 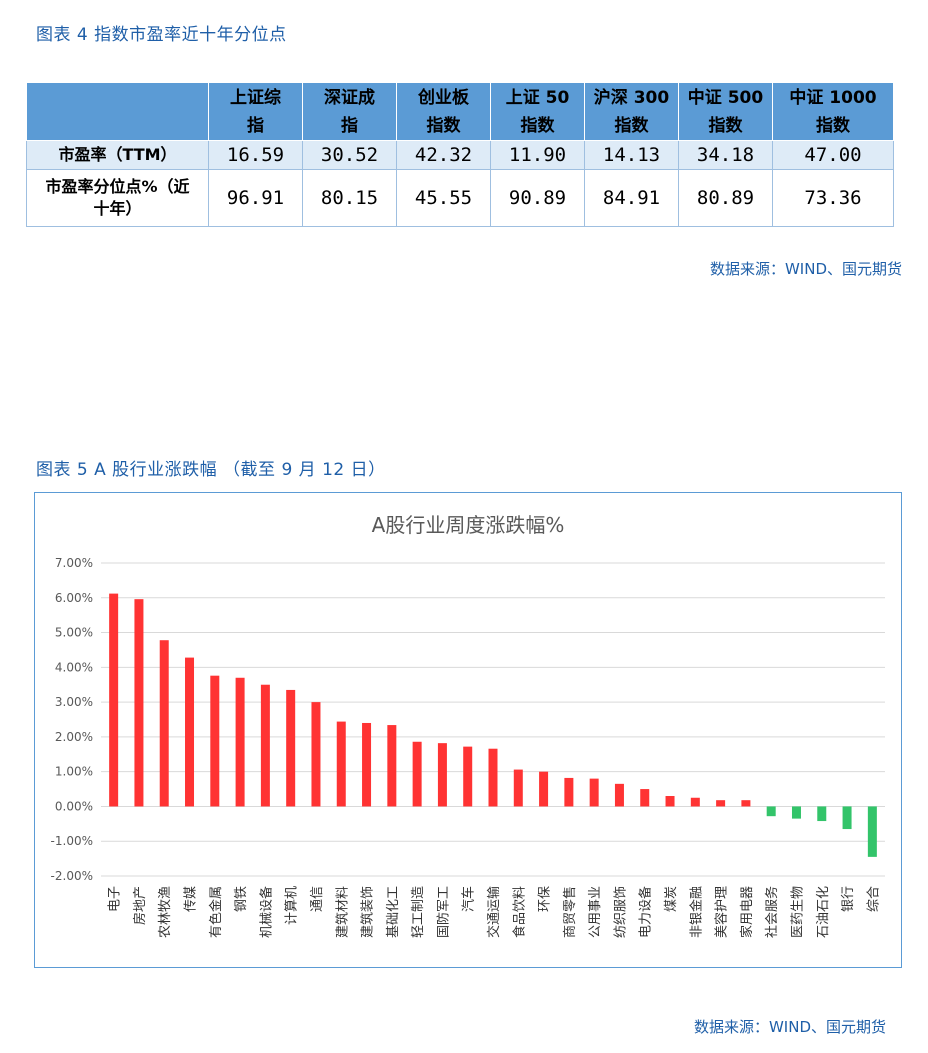 What do you see at coordinates (72, 876) in the screenshot?
I see `y-tick-label: -2.00%` at bounding box center [72, 876].